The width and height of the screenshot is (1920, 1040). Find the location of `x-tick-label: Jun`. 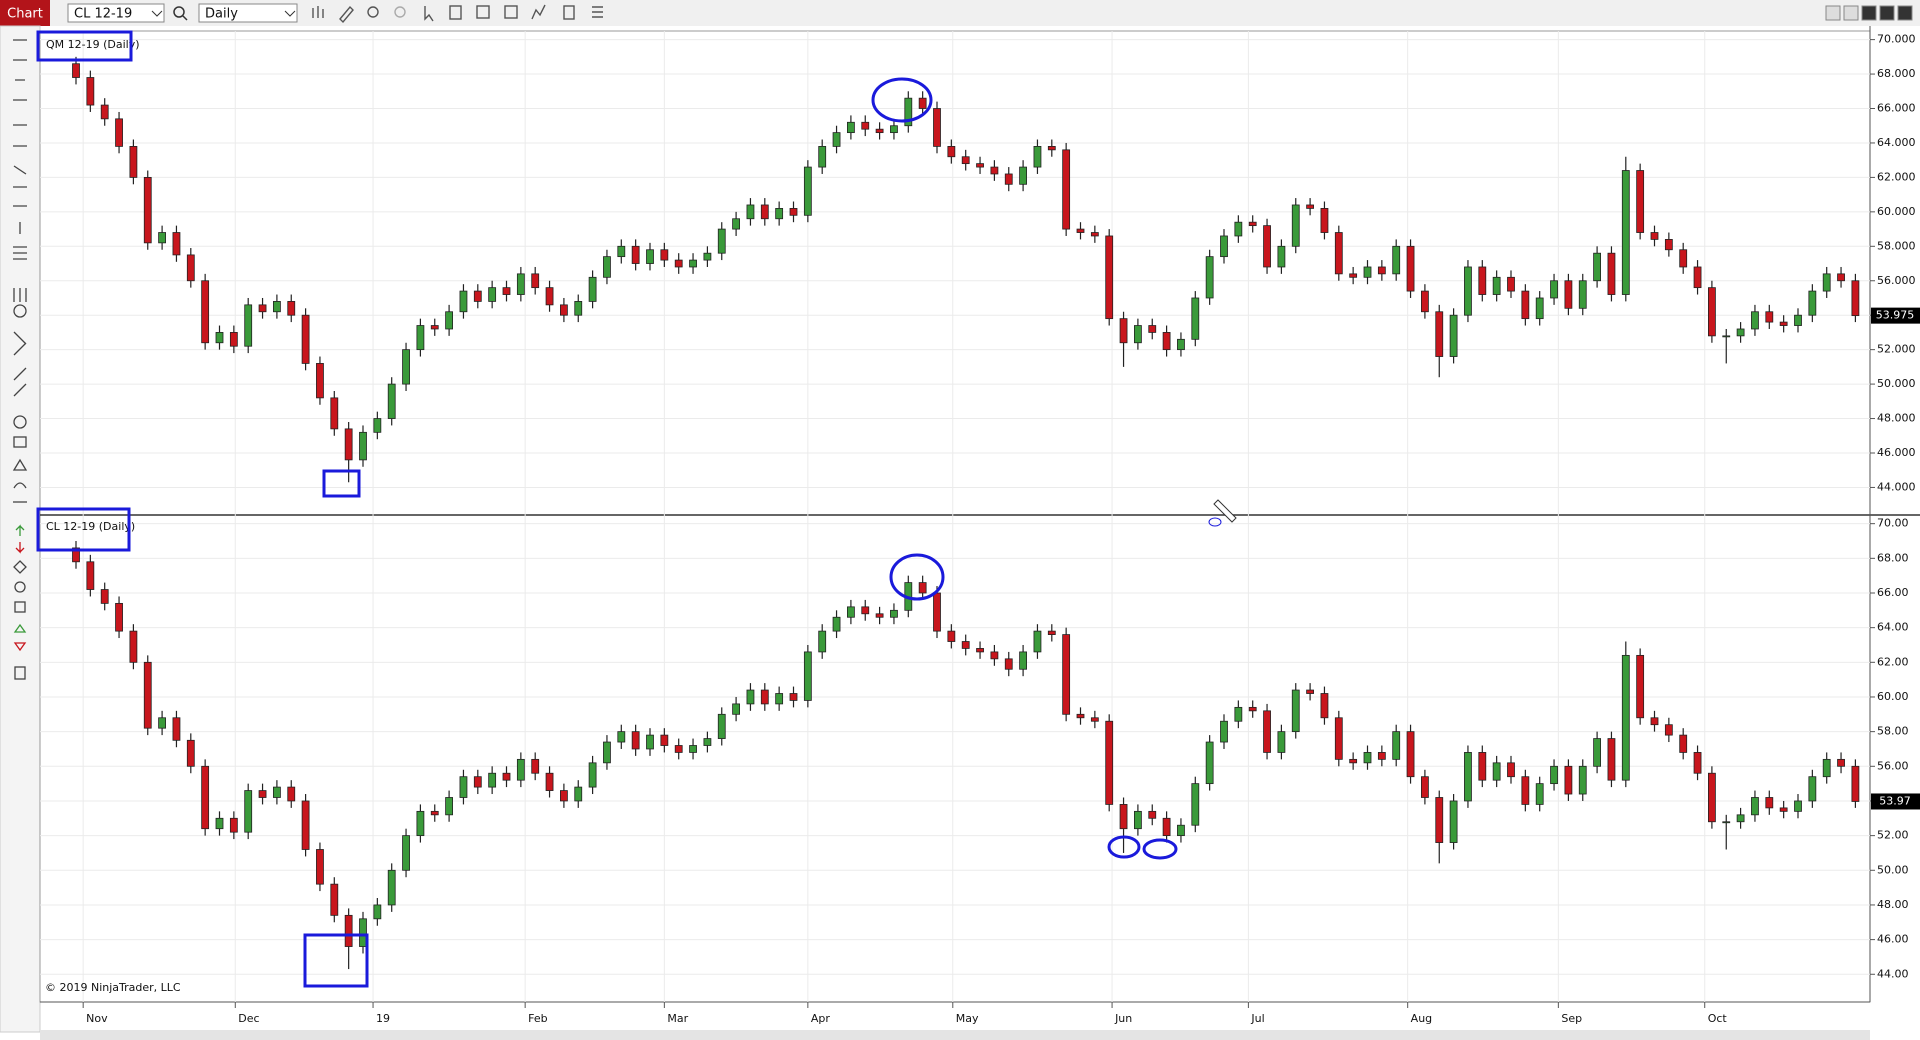

x-tick-label: Jun is located at coordinates (1123, 1018).